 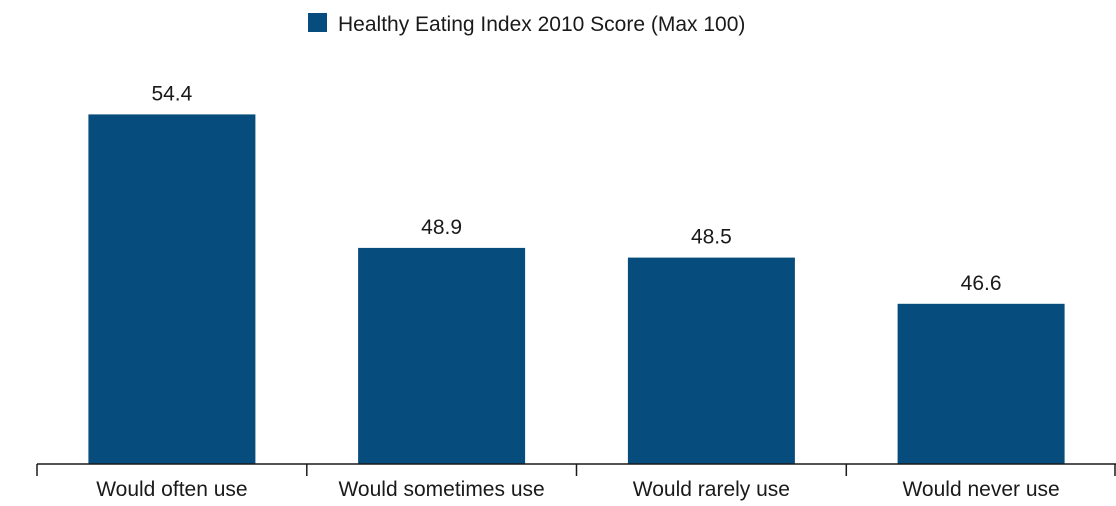 I want to click on bar-value-label: 46.6, so click(x=981, y=283).